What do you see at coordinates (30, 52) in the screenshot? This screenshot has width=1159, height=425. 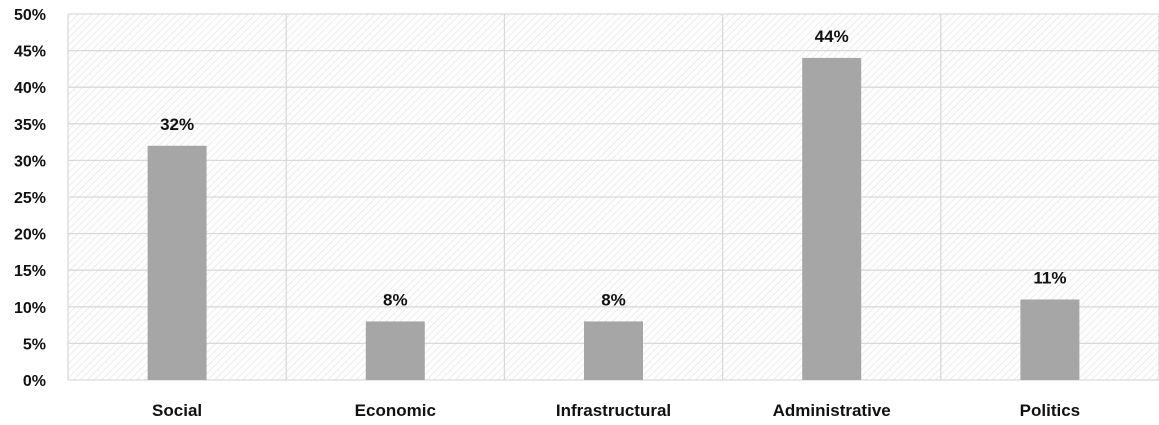 I see `y-tick-label: 45%` at bounding box center [30, 52].